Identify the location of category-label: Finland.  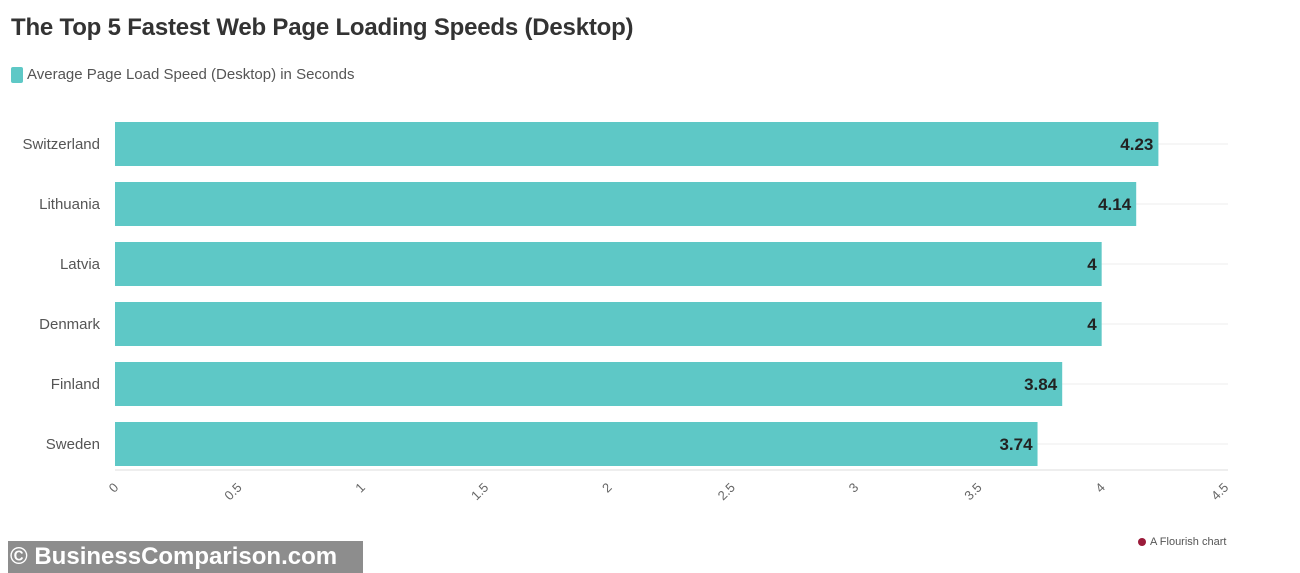
(75, 384).